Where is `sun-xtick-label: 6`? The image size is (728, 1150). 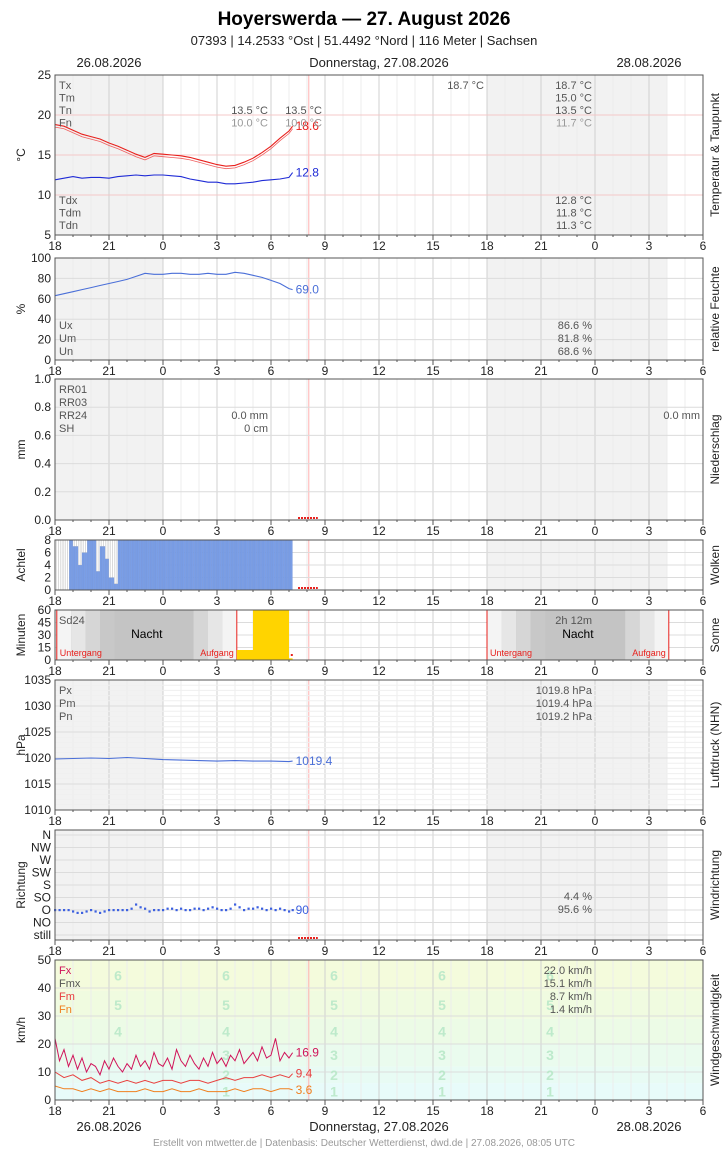
sun-xtick-label: 6 is located at coordinates (271, 671).